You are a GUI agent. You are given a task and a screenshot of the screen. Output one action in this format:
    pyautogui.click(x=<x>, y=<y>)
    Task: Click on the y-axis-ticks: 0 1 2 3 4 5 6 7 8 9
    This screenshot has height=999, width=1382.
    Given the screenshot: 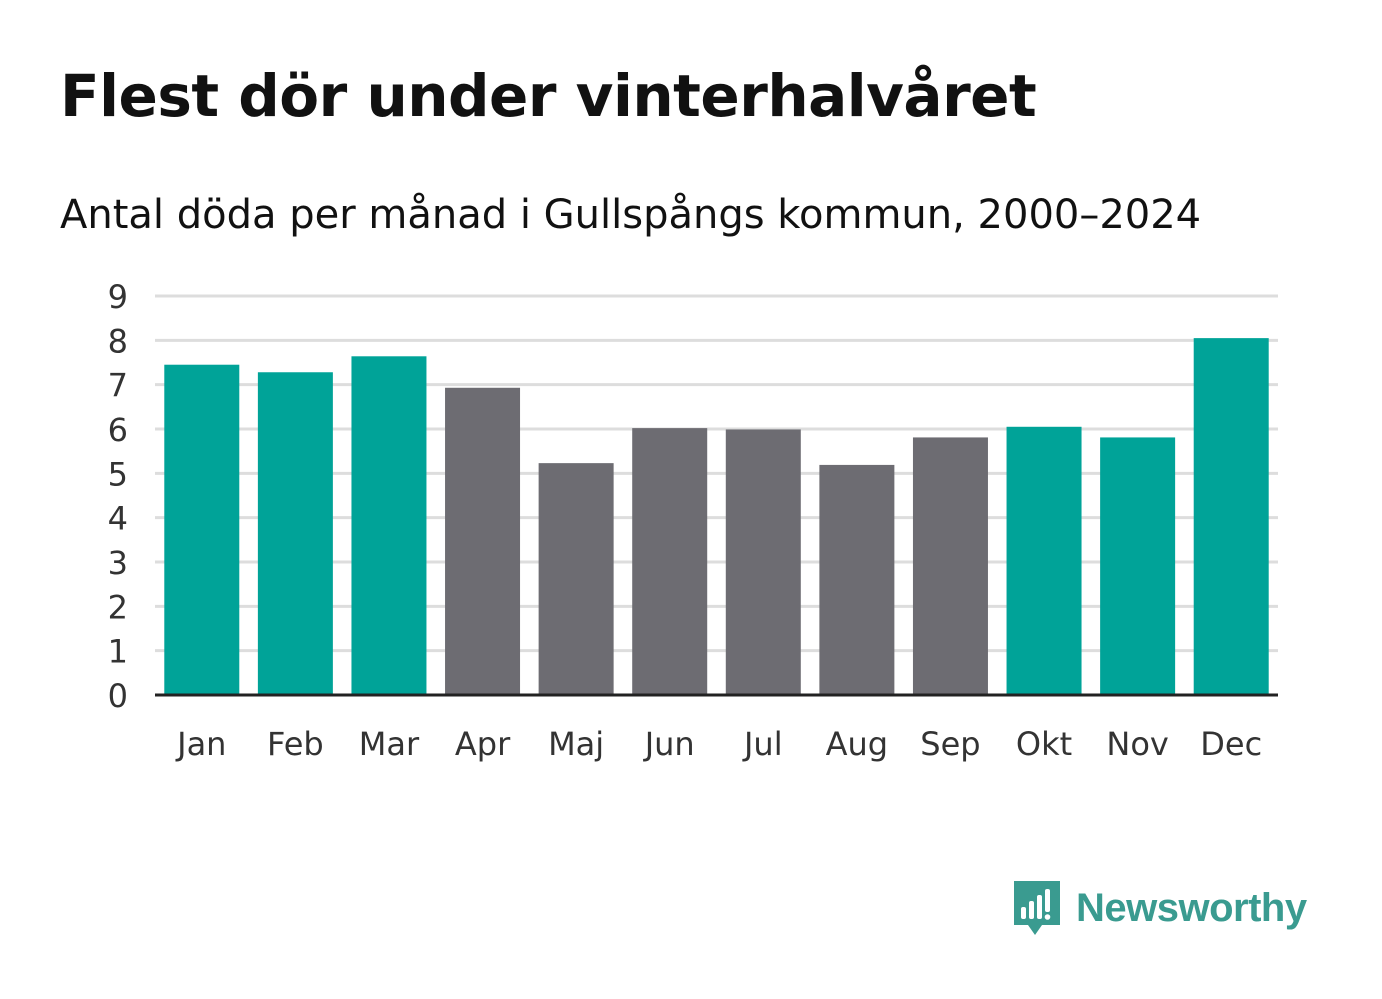 What is the action you would take?
    pyautogui.click(x=118, y=496)
    